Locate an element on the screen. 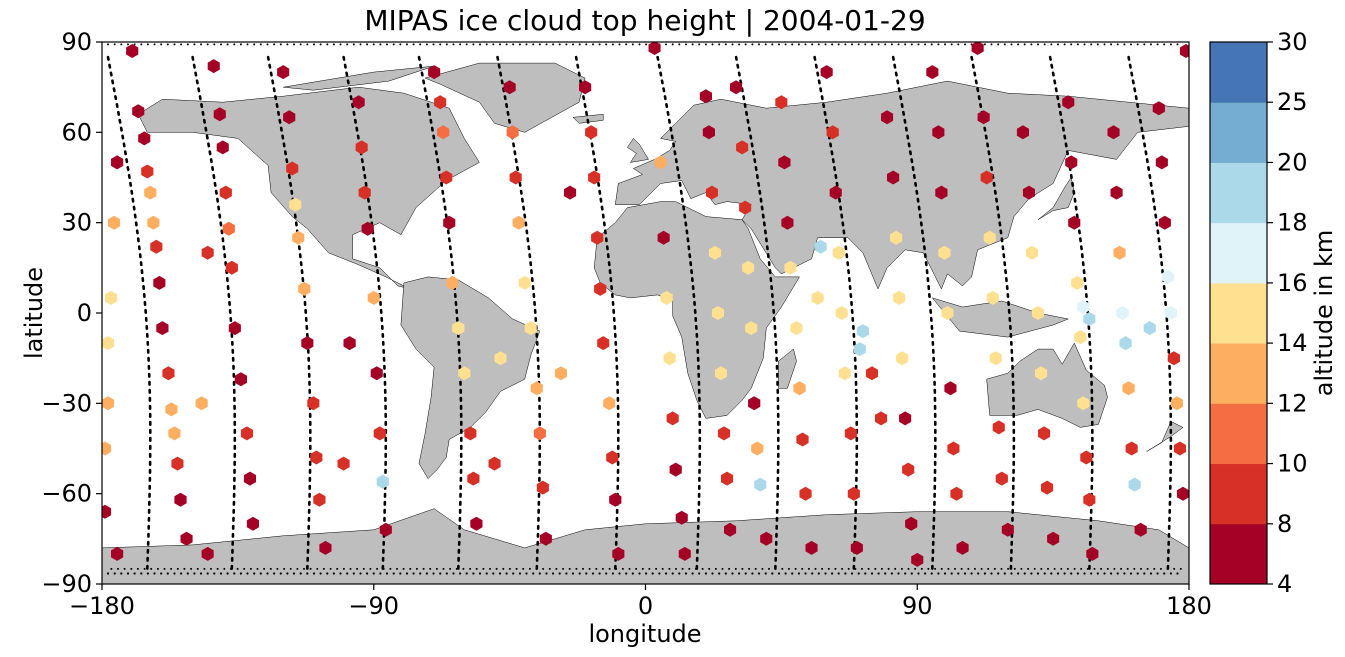  colorbar-tick-label: 18 is located at coordinates (1292, 223).